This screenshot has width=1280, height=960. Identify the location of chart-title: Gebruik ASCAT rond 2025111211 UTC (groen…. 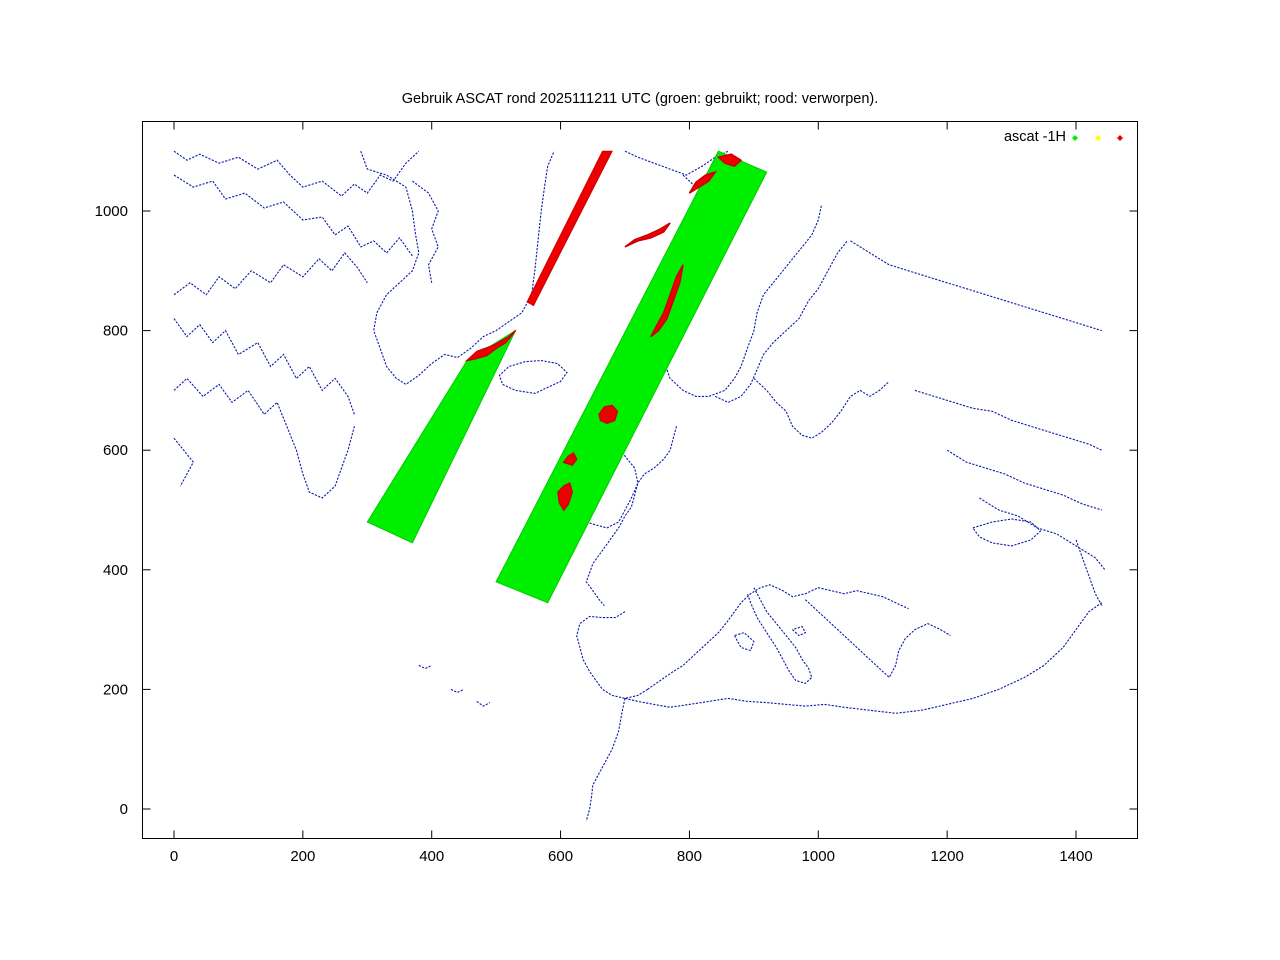
(640, 99).